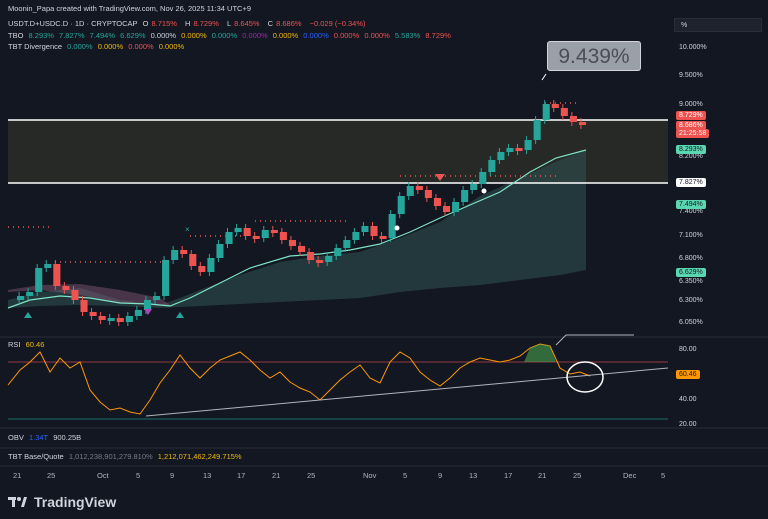 The image size is (768, 519). I want to click on price-tick: 7.400%, so click(691, 211).